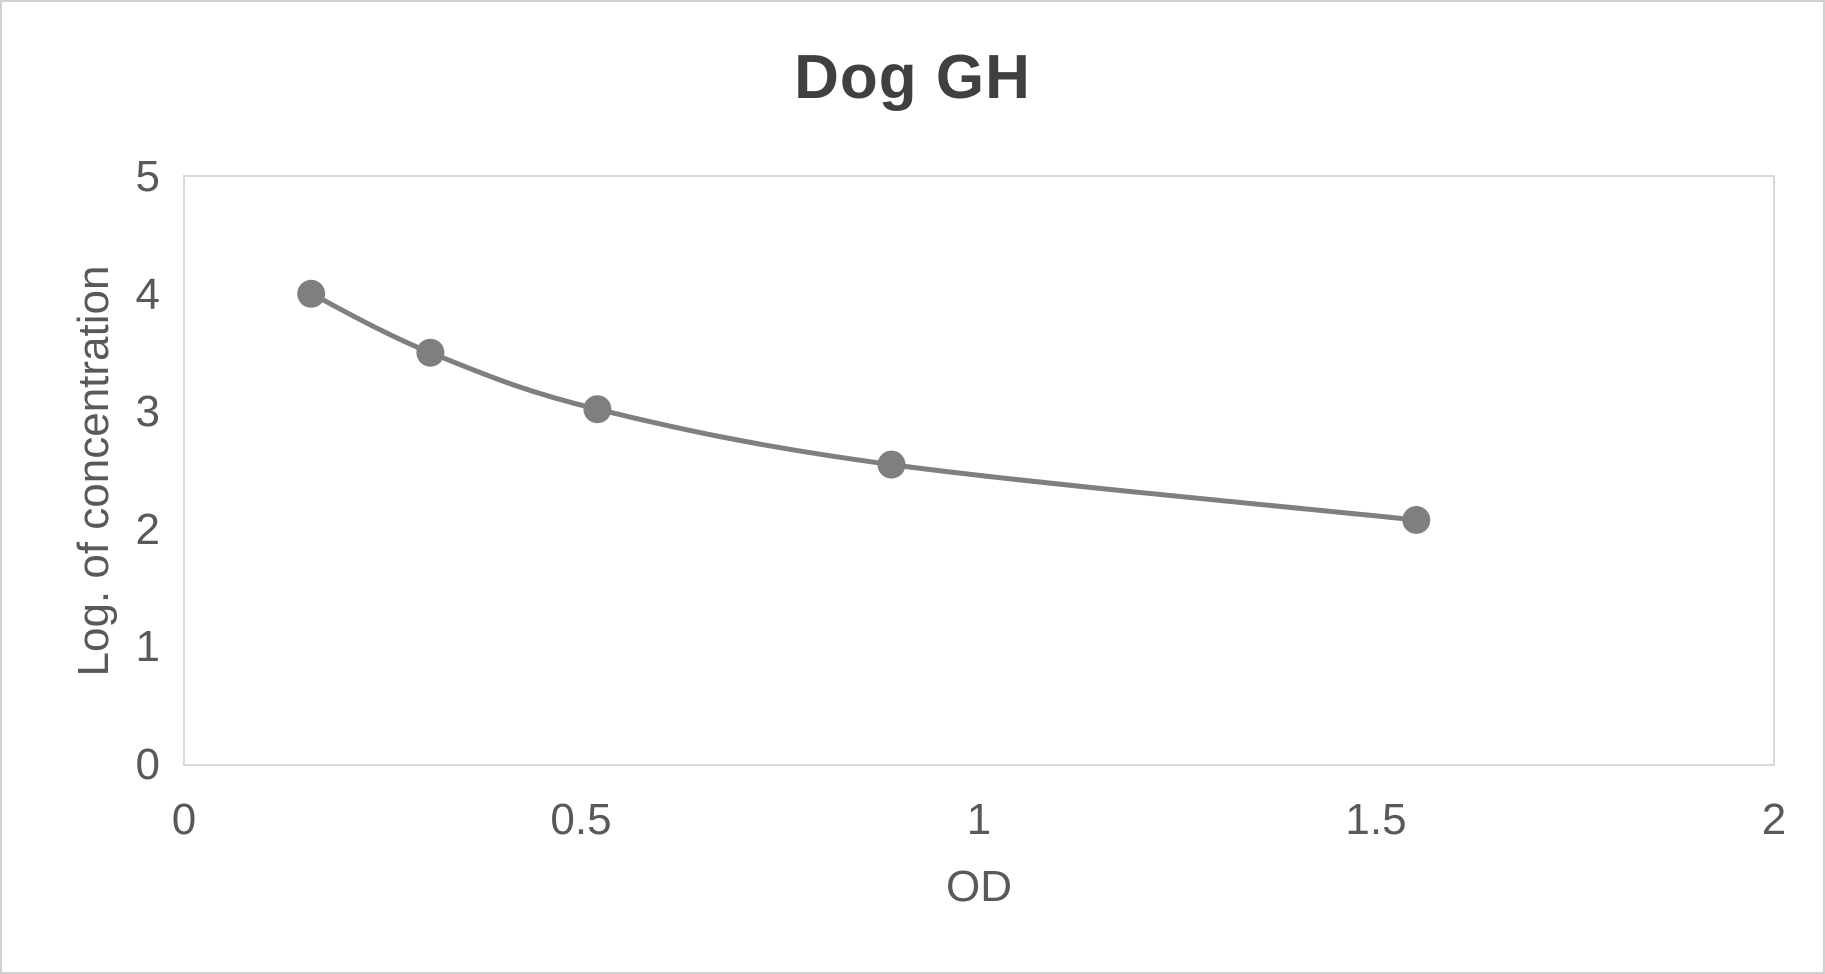  I want to click on x-tick-label: 0, so click(184, 819).